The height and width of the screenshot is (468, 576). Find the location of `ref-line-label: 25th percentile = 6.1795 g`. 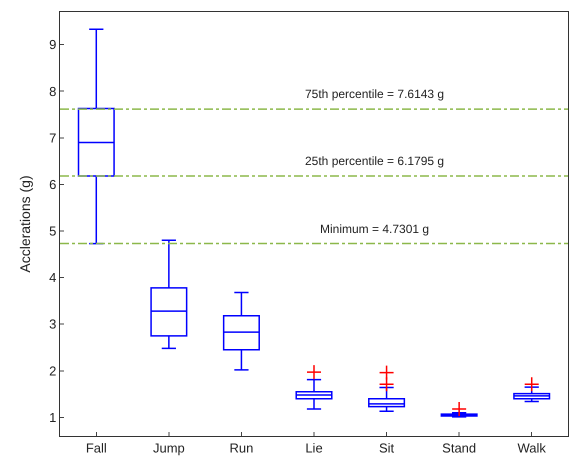

ref-line-label: 25th percentile = 6.1795 g is located at coordinates (374, 161).